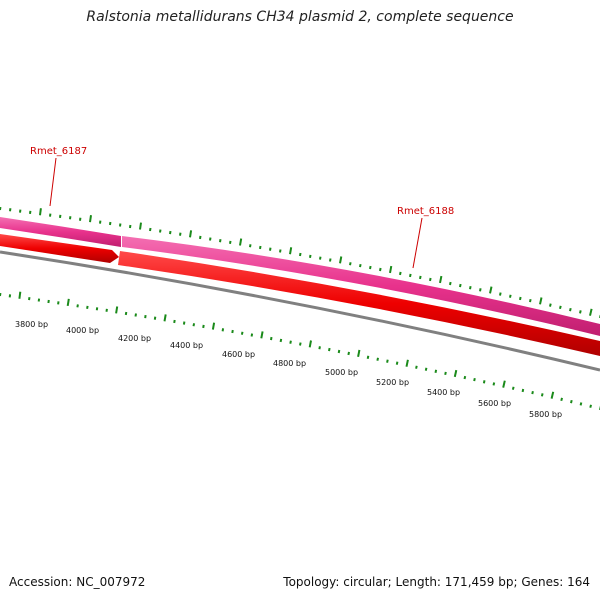 The width and height of the screenshot is (600, 600). What do you see at coordinates (31, 324) in the screenshot?
I see `scale-label: 3800 bp` at bounding box center [31, 324].